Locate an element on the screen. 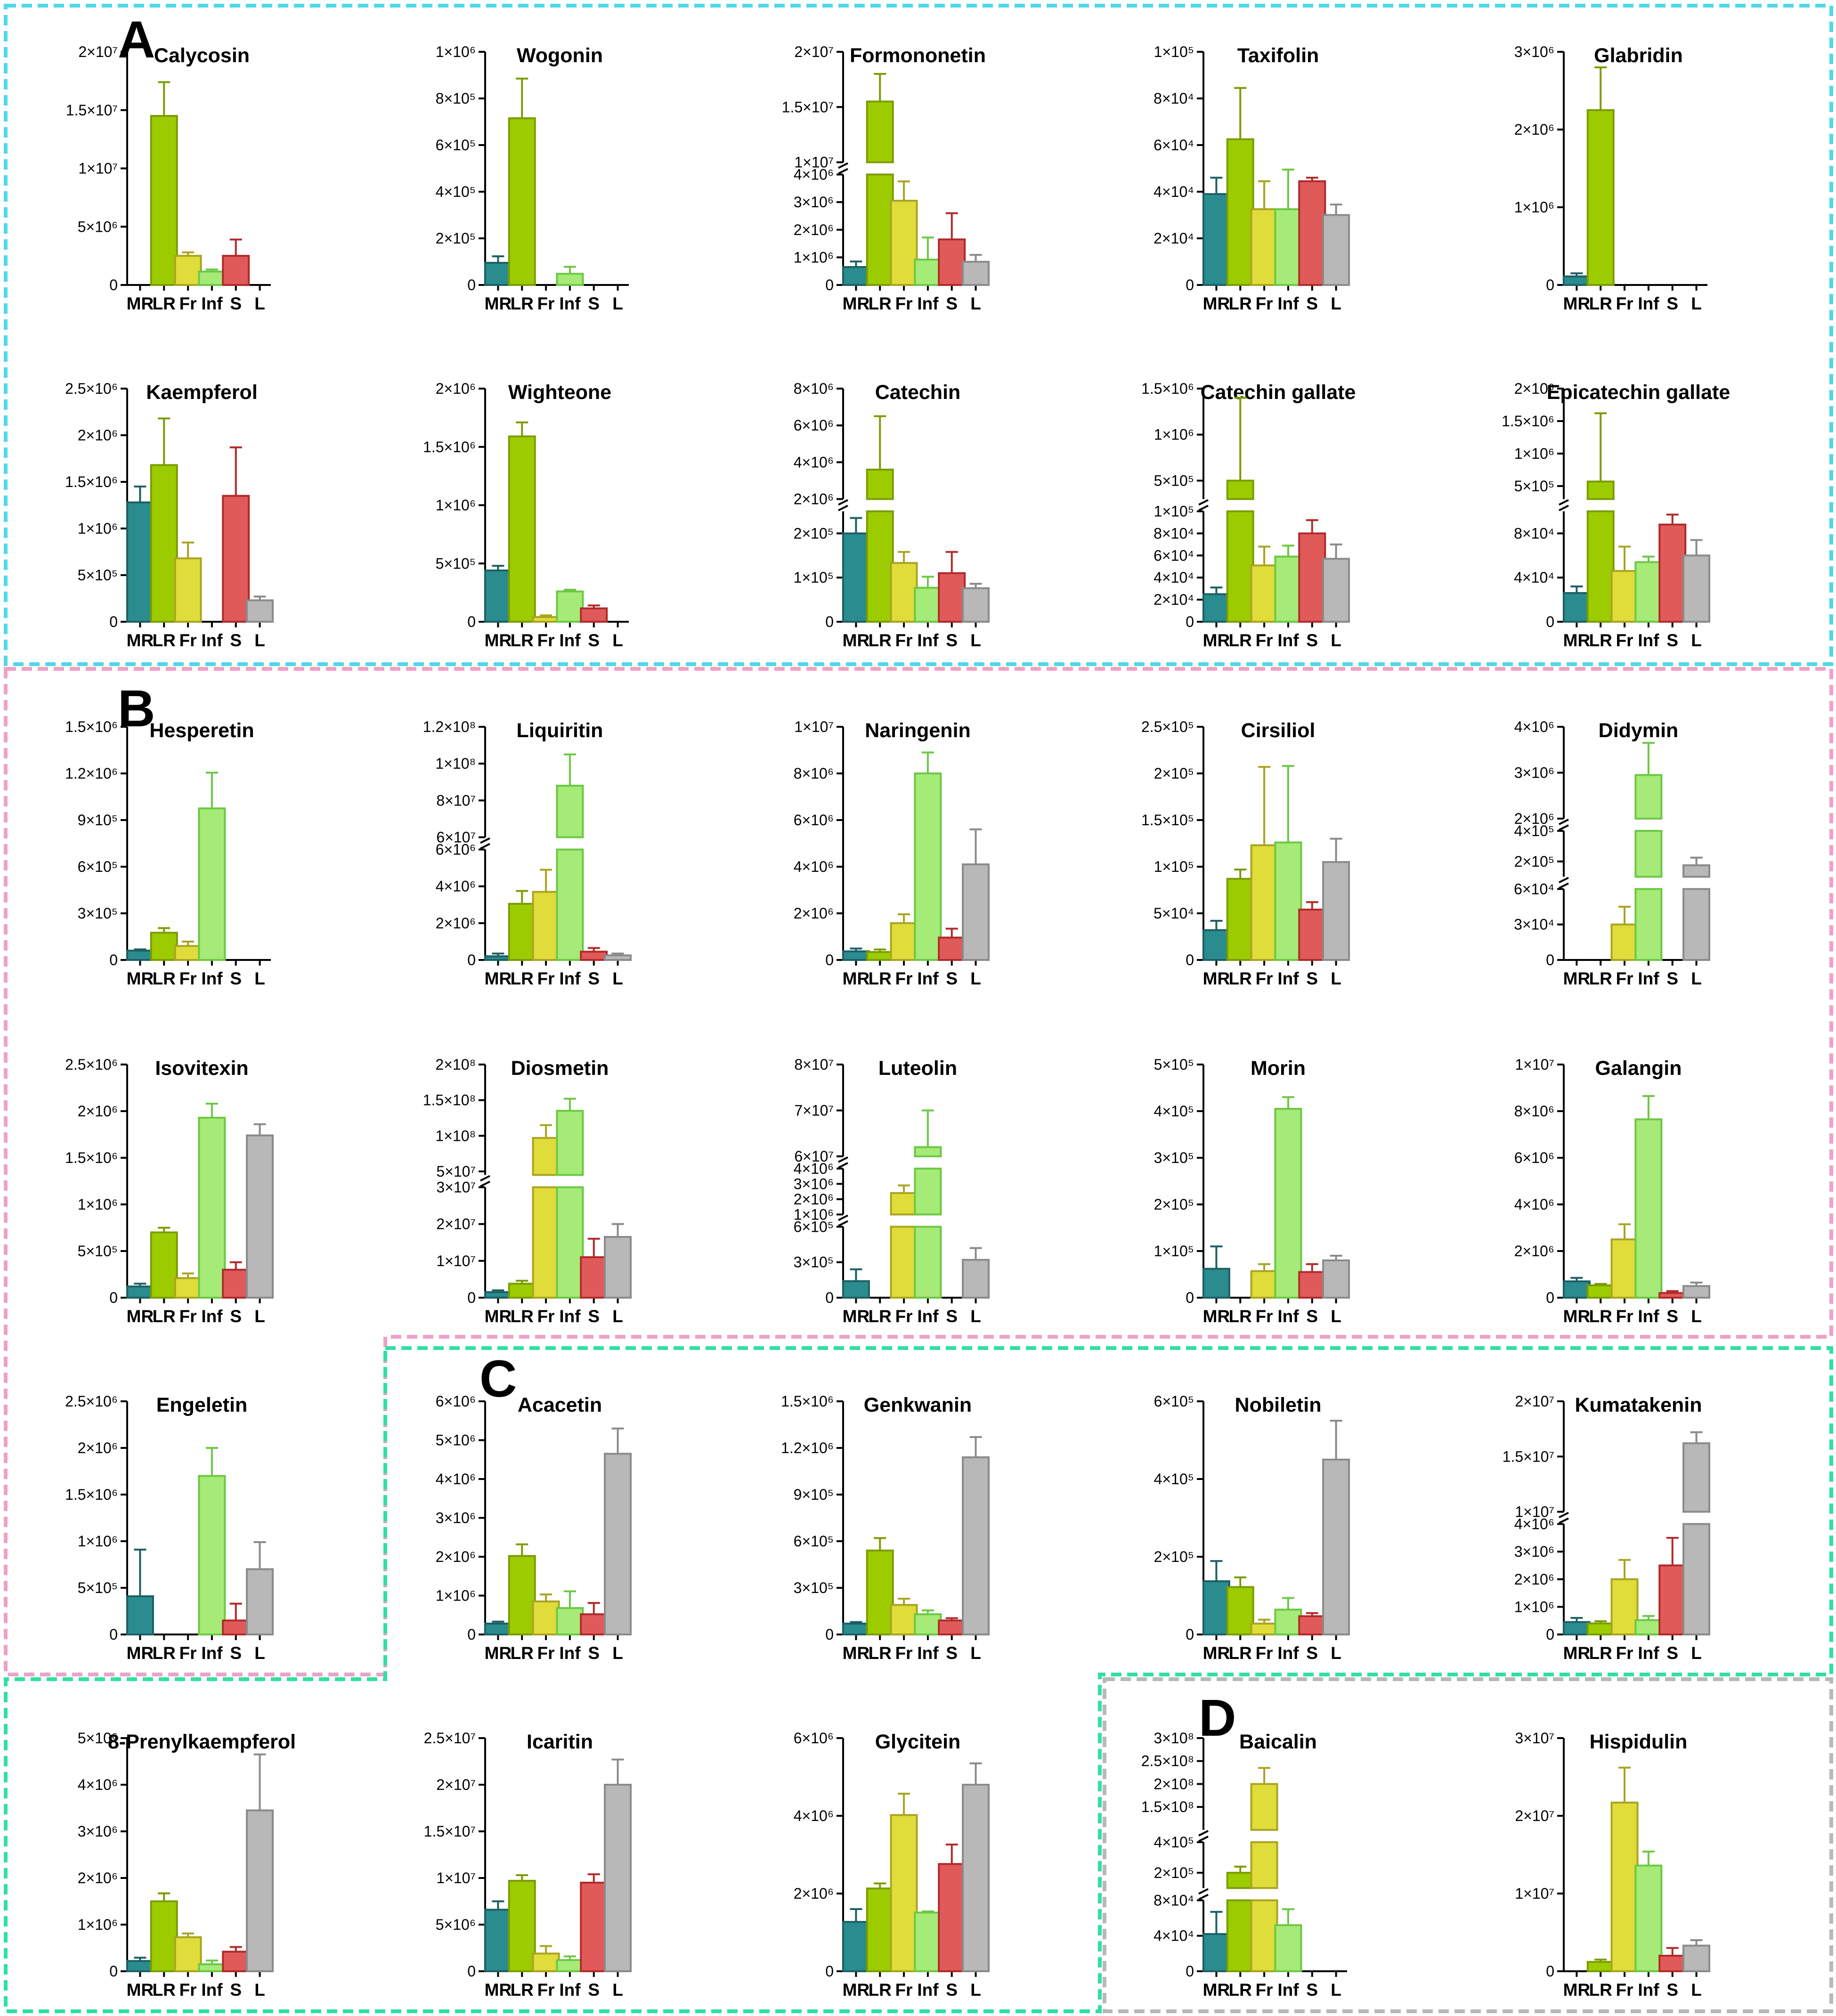 Image resolution: width=1836 pixels, height=2016 pixels. y-tick-label: 8×10⁴ is located at coordinates (1534, 533).